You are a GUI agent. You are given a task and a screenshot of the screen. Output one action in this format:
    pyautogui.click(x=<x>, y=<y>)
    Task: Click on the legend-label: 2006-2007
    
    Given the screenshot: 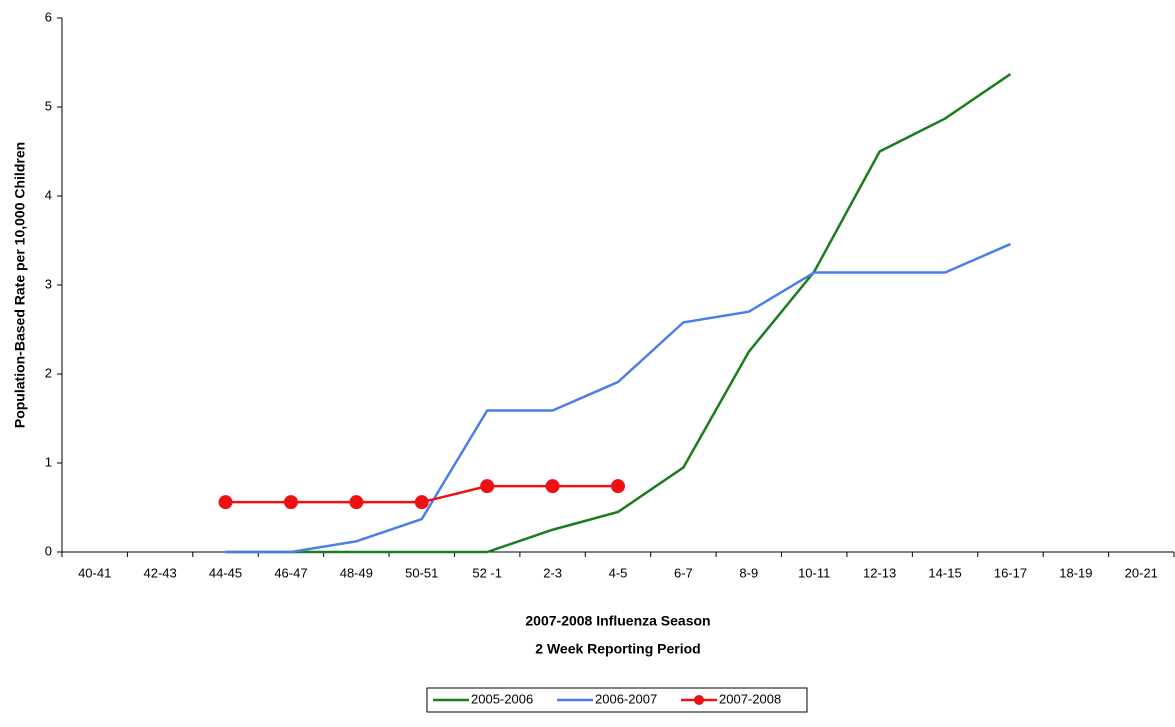 What is the action you would take?
    pyautogui.click(x=626, y=698)
    